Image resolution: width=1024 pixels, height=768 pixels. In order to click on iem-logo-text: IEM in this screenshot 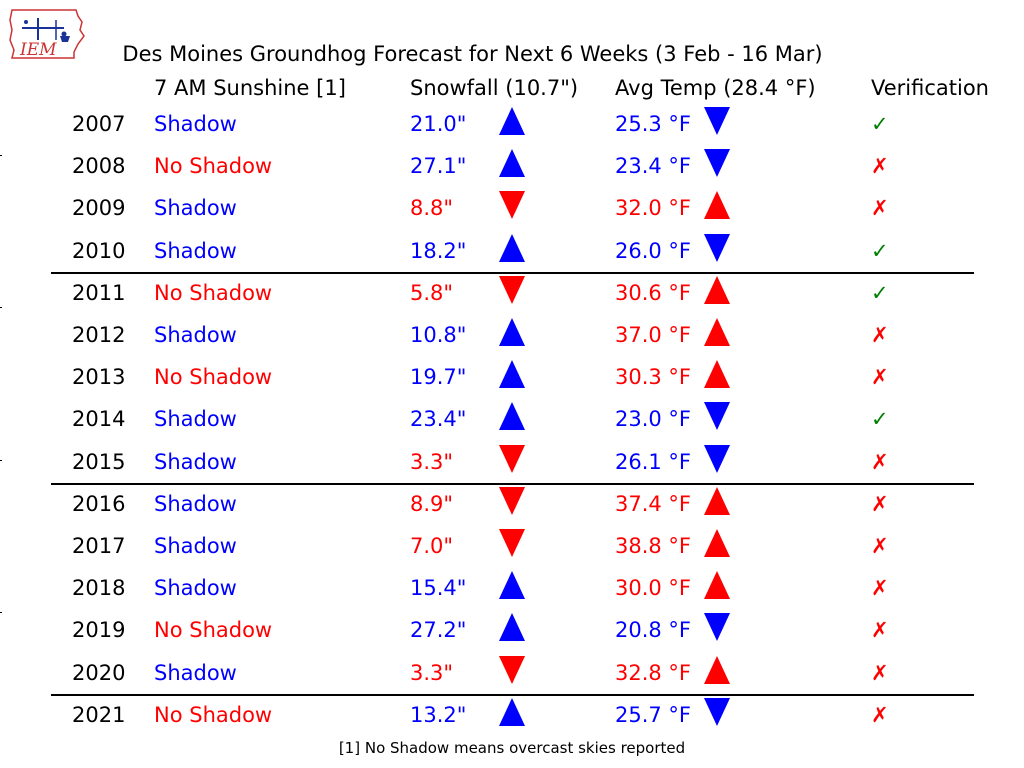, I will do `click(38, 50)`.